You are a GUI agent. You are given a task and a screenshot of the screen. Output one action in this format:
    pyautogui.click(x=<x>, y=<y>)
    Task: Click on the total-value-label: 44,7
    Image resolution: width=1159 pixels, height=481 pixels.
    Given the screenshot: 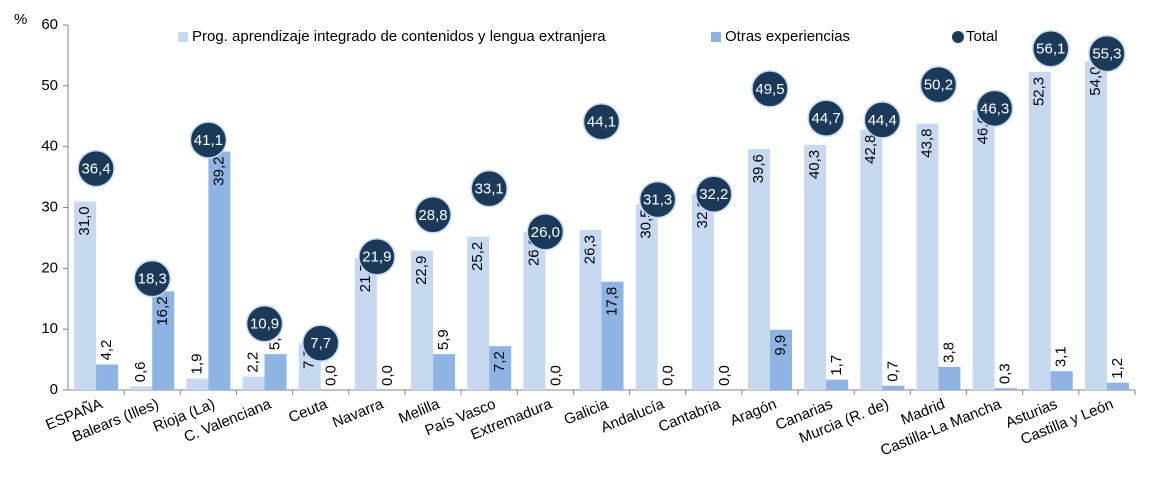 What is the action you would take?
    pyautogui.click(x=826, y=118)
    